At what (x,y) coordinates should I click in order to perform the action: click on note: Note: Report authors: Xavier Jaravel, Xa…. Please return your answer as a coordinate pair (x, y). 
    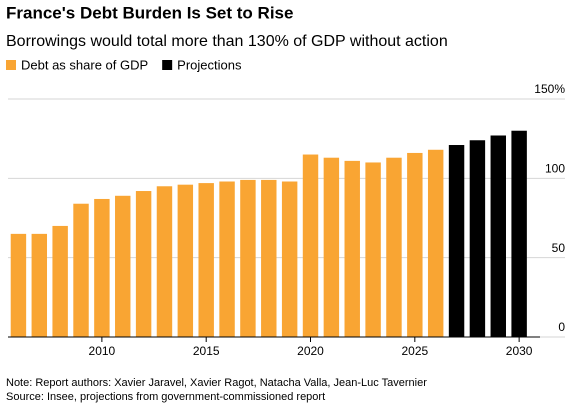
    Looking at the image, I should click on (216, 383).